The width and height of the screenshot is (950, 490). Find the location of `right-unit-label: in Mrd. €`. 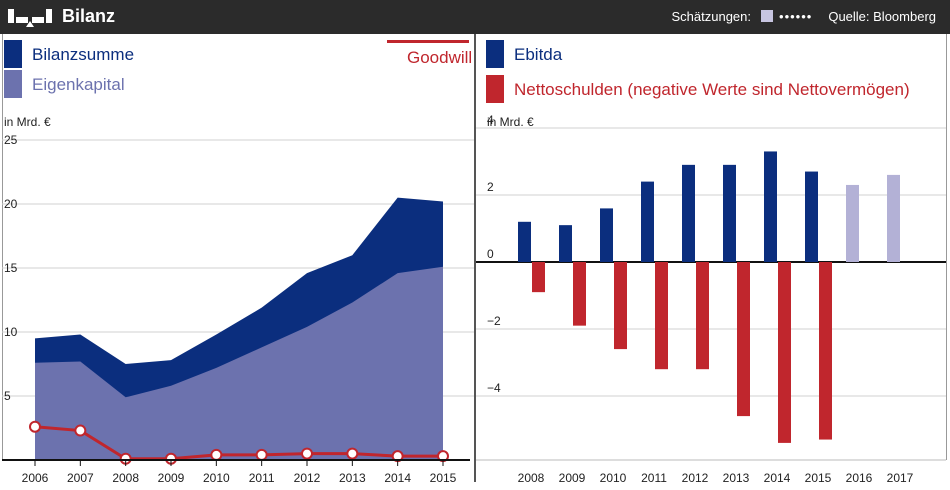

right-unit-label: in Mrd. € is located at coordinates (510, 122).